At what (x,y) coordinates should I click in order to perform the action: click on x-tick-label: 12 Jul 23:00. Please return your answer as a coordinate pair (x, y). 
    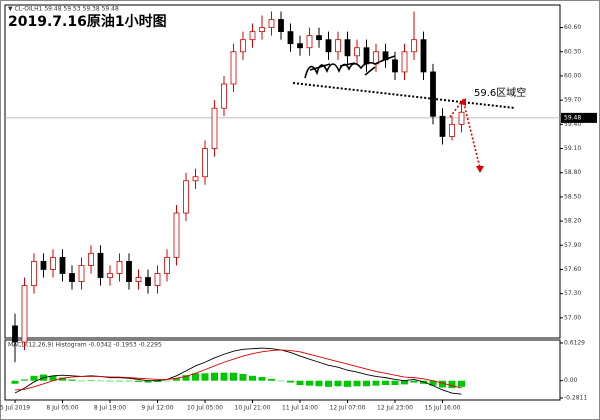
    Looking at the image, I should click on (395, 408).